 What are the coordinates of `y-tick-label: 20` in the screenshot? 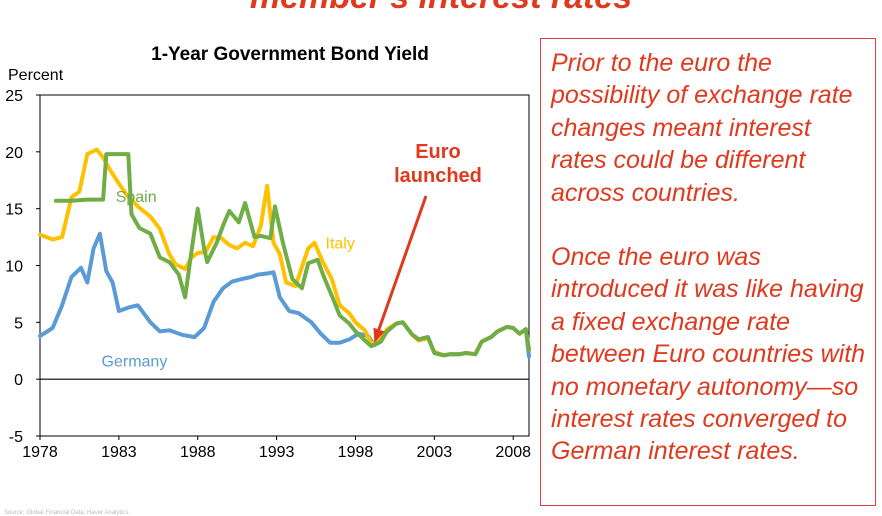 It's located at (14, 153).